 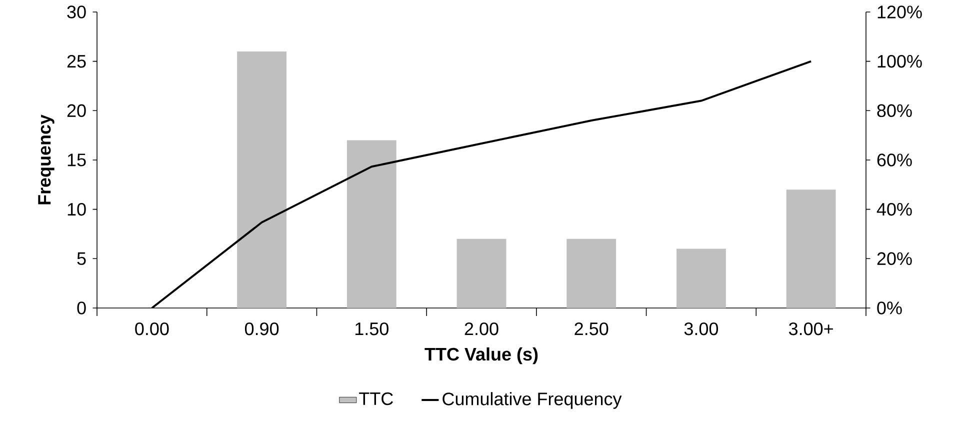 I want to click on y-tick-label: 20, so click(x=76, y=111).